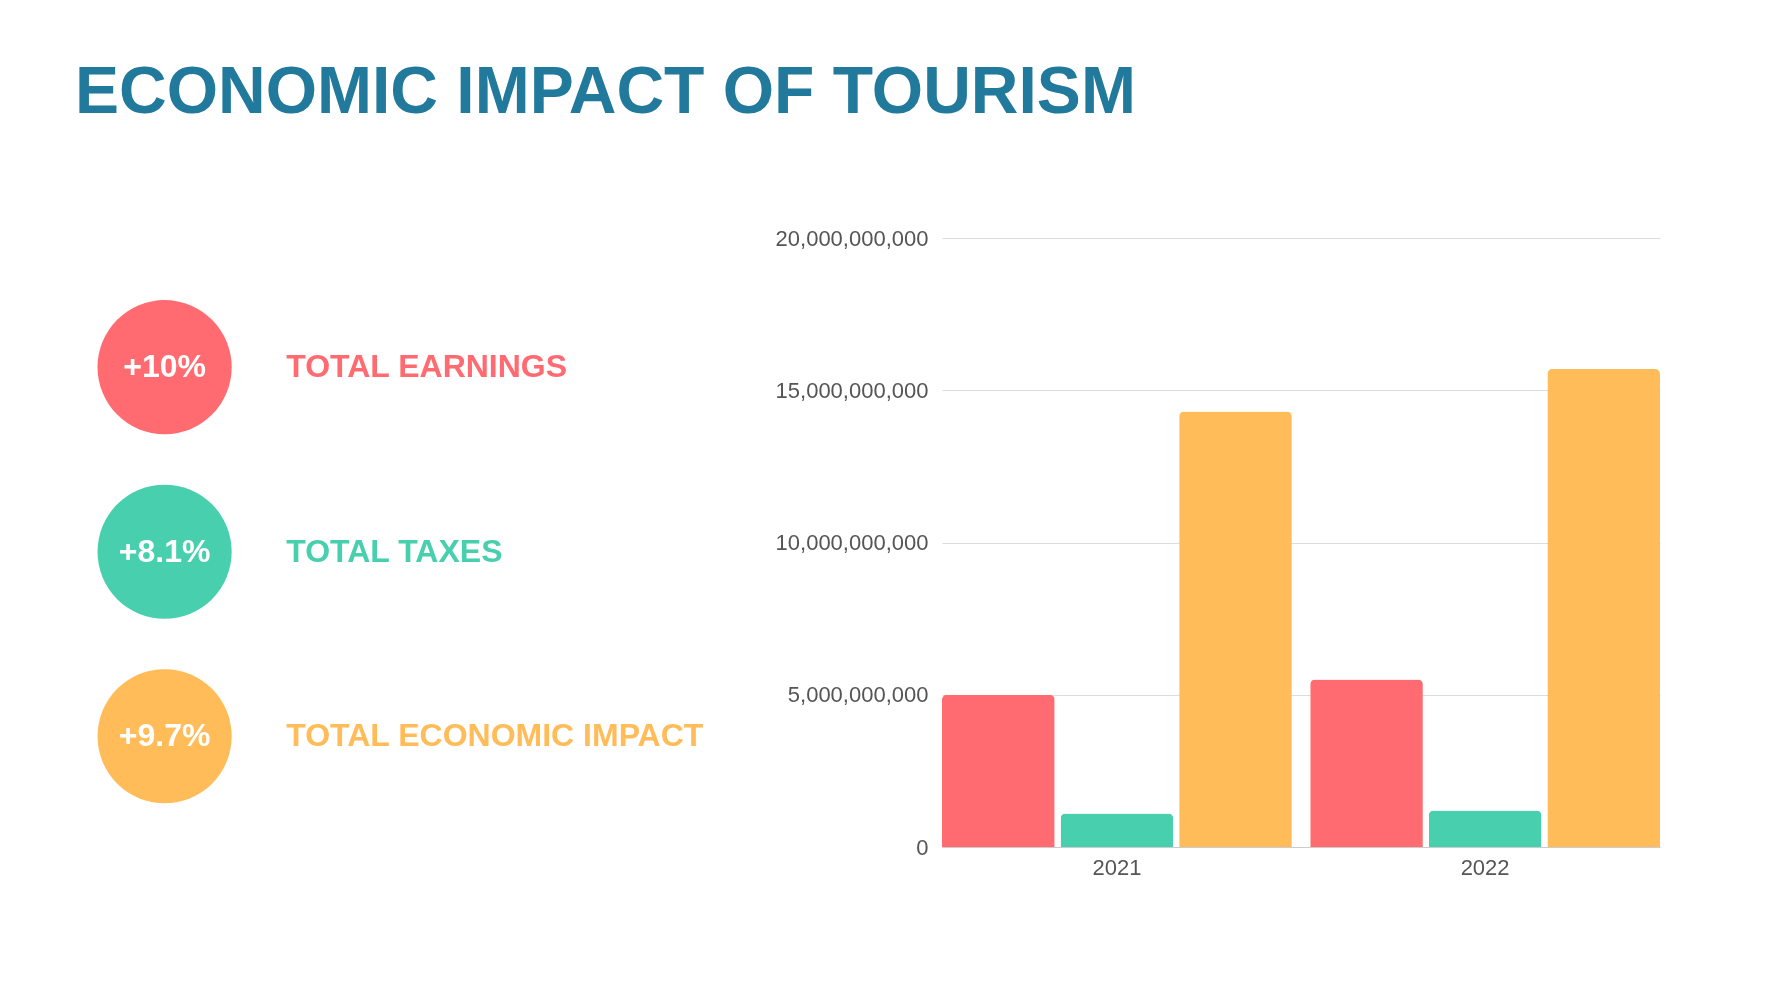  I want to click on text: +9.7%, so click(164, 735).